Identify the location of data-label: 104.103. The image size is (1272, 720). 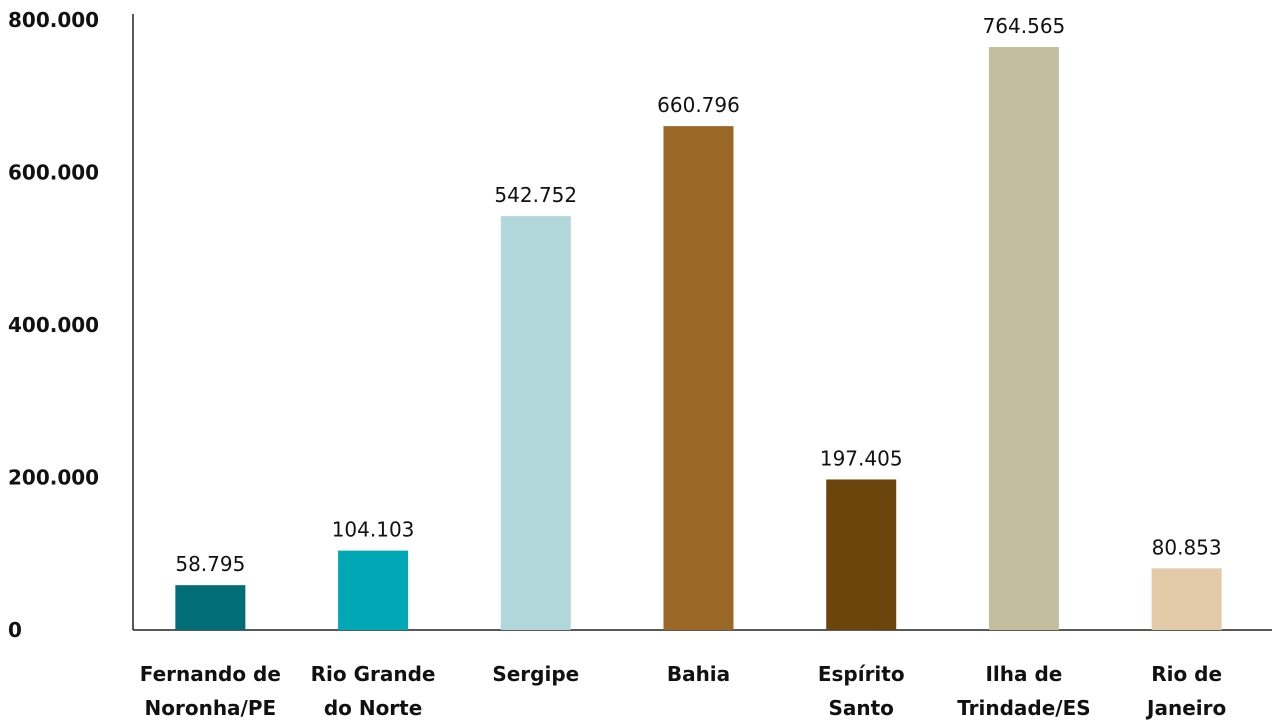
(373, 530).